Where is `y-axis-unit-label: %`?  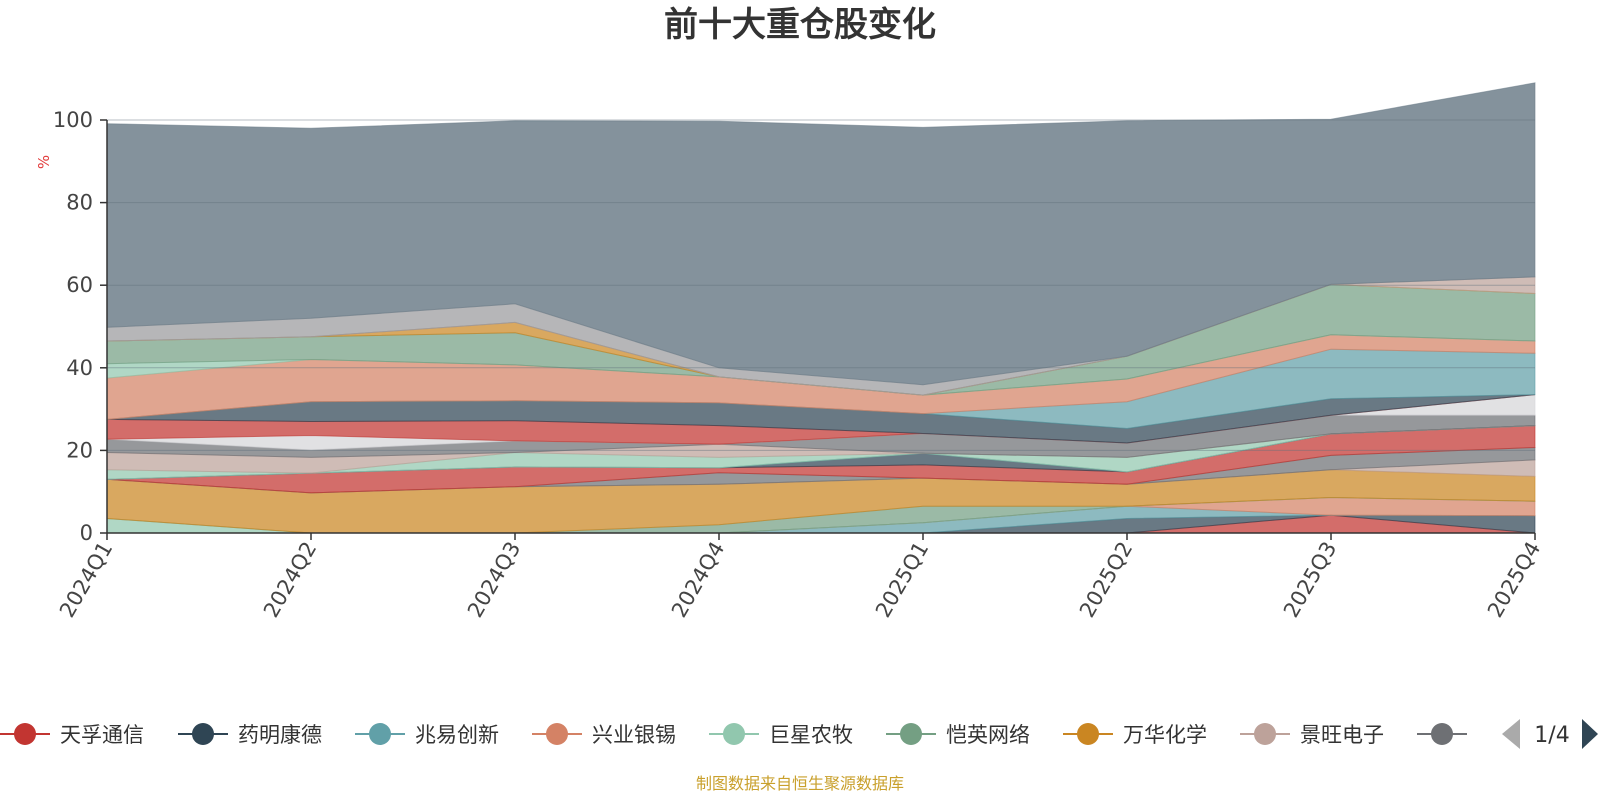 y-axis-unit-label: % is located at coordinates (44, 162).